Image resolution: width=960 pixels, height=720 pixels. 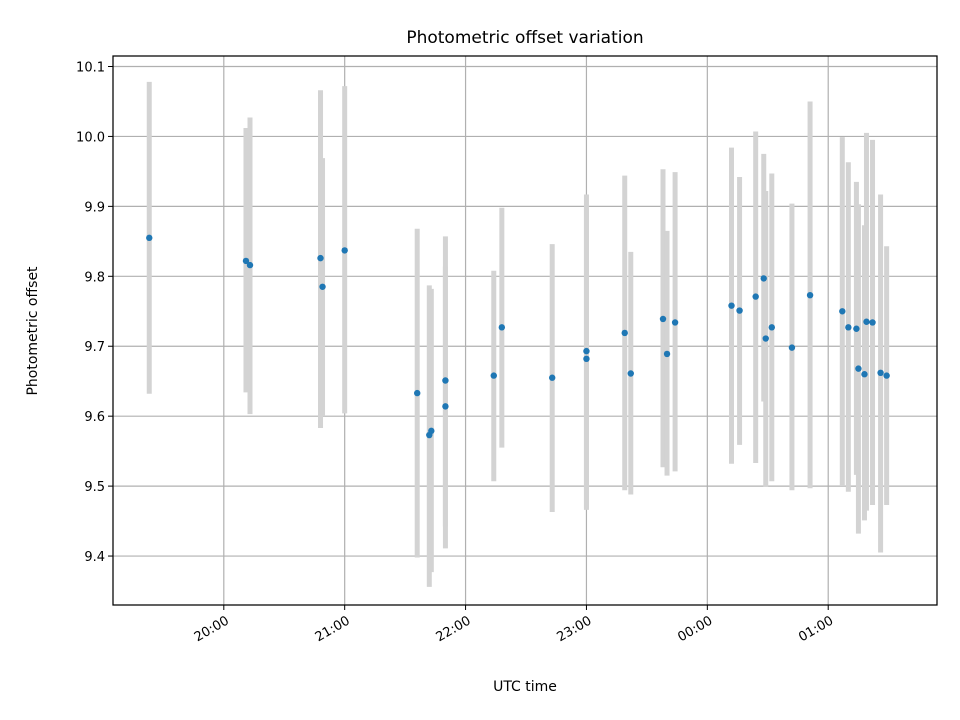 What do you see at coordinates (333, 629) in the screenshot?
I see `x-tick-label: 21:00` at bounding box center [333, 629].